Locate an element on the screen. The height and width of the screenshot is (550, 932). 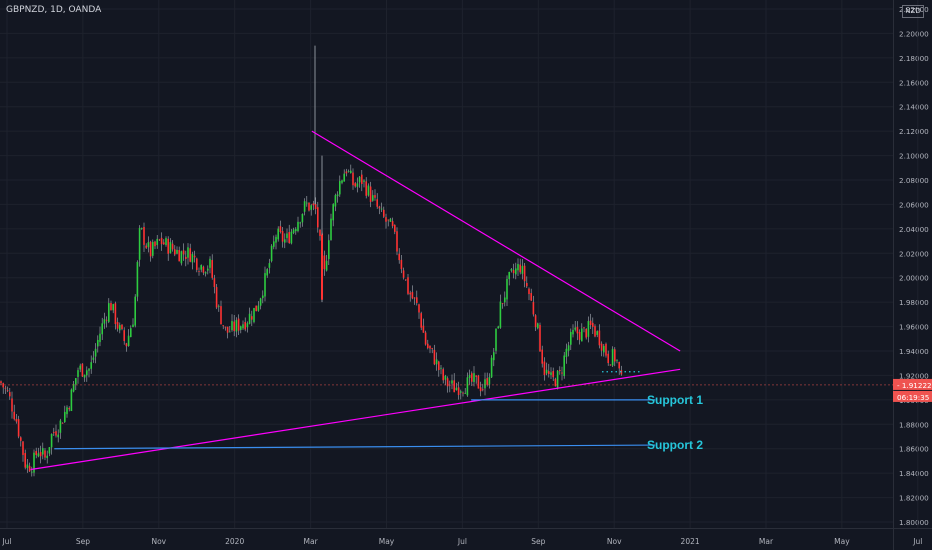
price-tick-label: 2.20000 is located at coordinates (914, 33).